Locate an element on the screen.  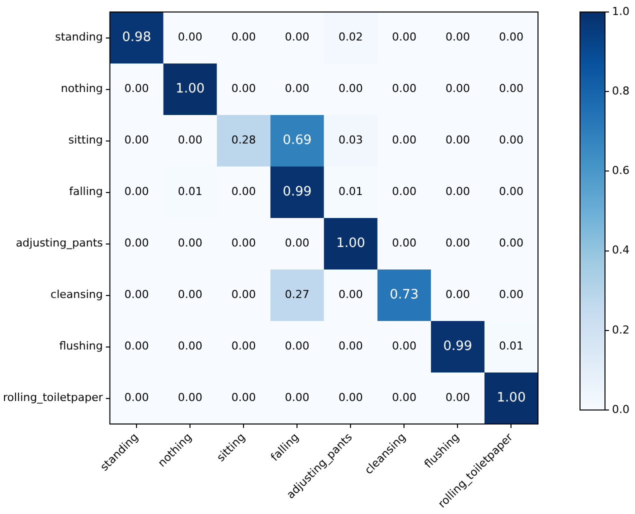
data-label: 0.73 is located at coordinates (404, 295).